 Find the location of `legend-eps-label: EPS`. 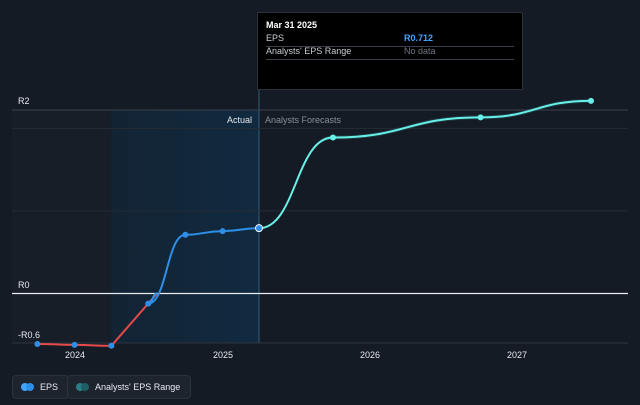

legend-eps-label: EPS is located at coordinates (49, 387).